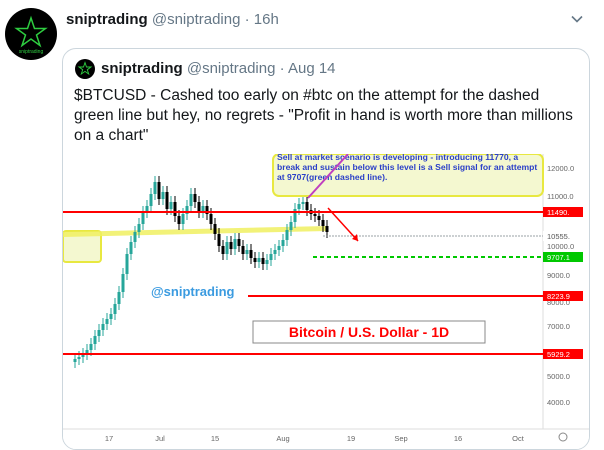 Image resolution: width=604 pixels, height=450 pixels. I want to click on avatar-star-logo: sniptrading, so click(31, 35).